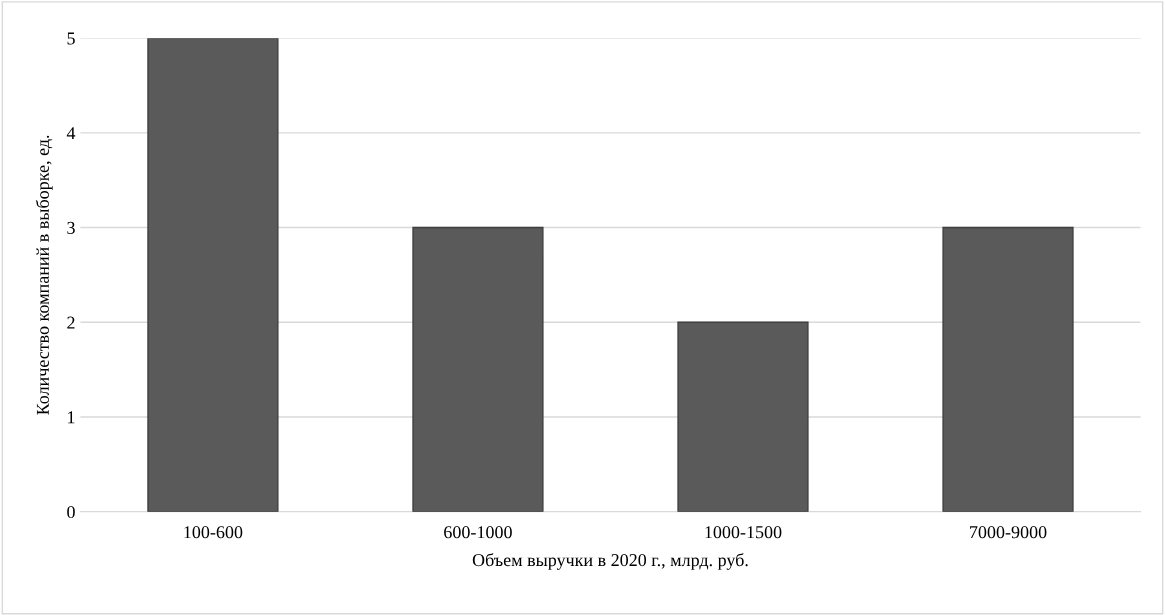  Describe the element at coordinates (71, 322) in the screenshot. I see `y-tick-label: 2` at that location.